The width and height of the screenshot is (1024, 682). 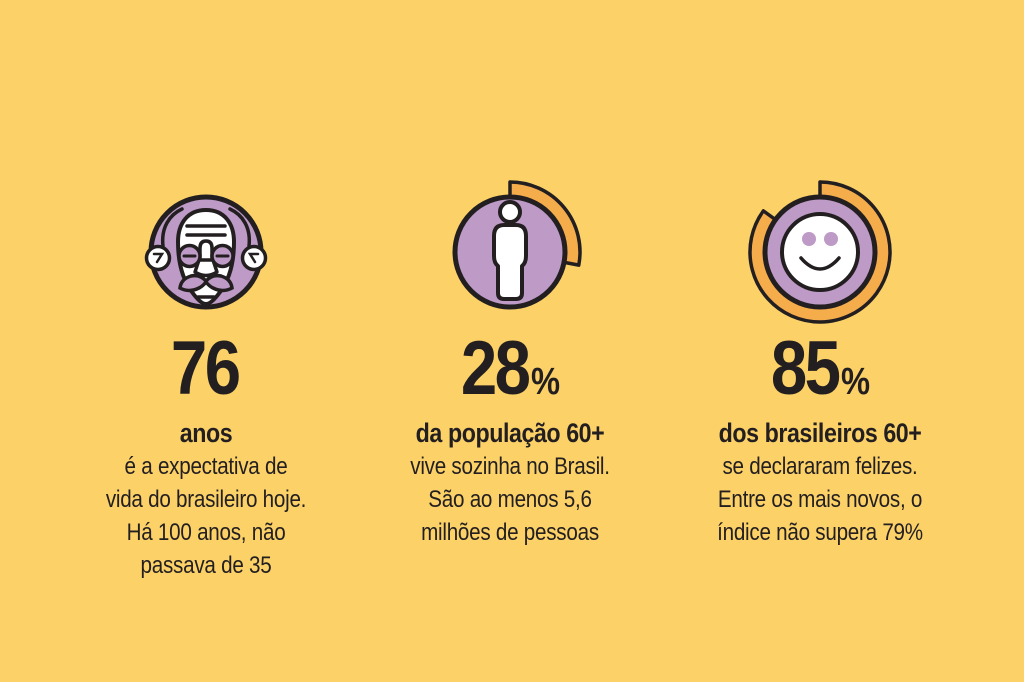 I want to click on left-eye, so click(x=809, y=239).